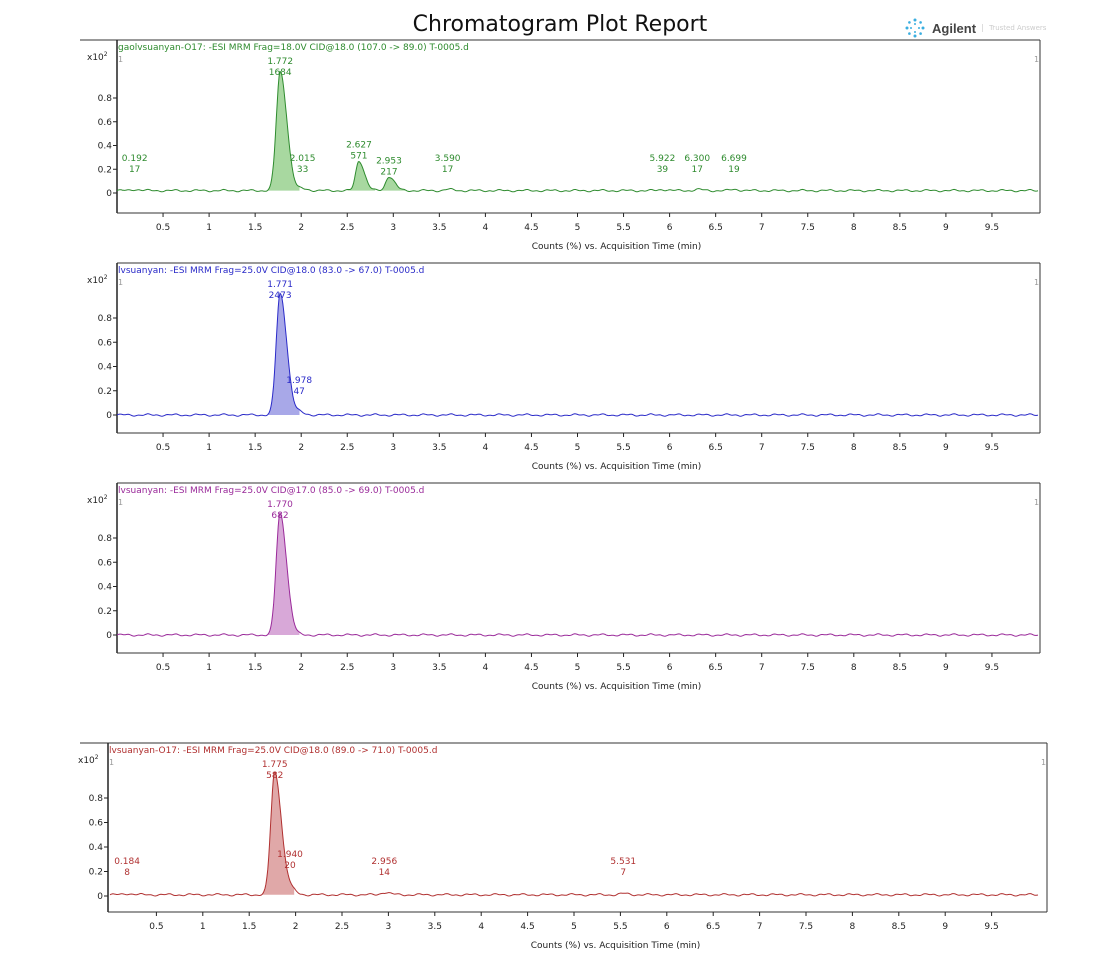 The image size is (1095, 974). I want to click on peak-rt-label: 5.922, so click(663, 159).